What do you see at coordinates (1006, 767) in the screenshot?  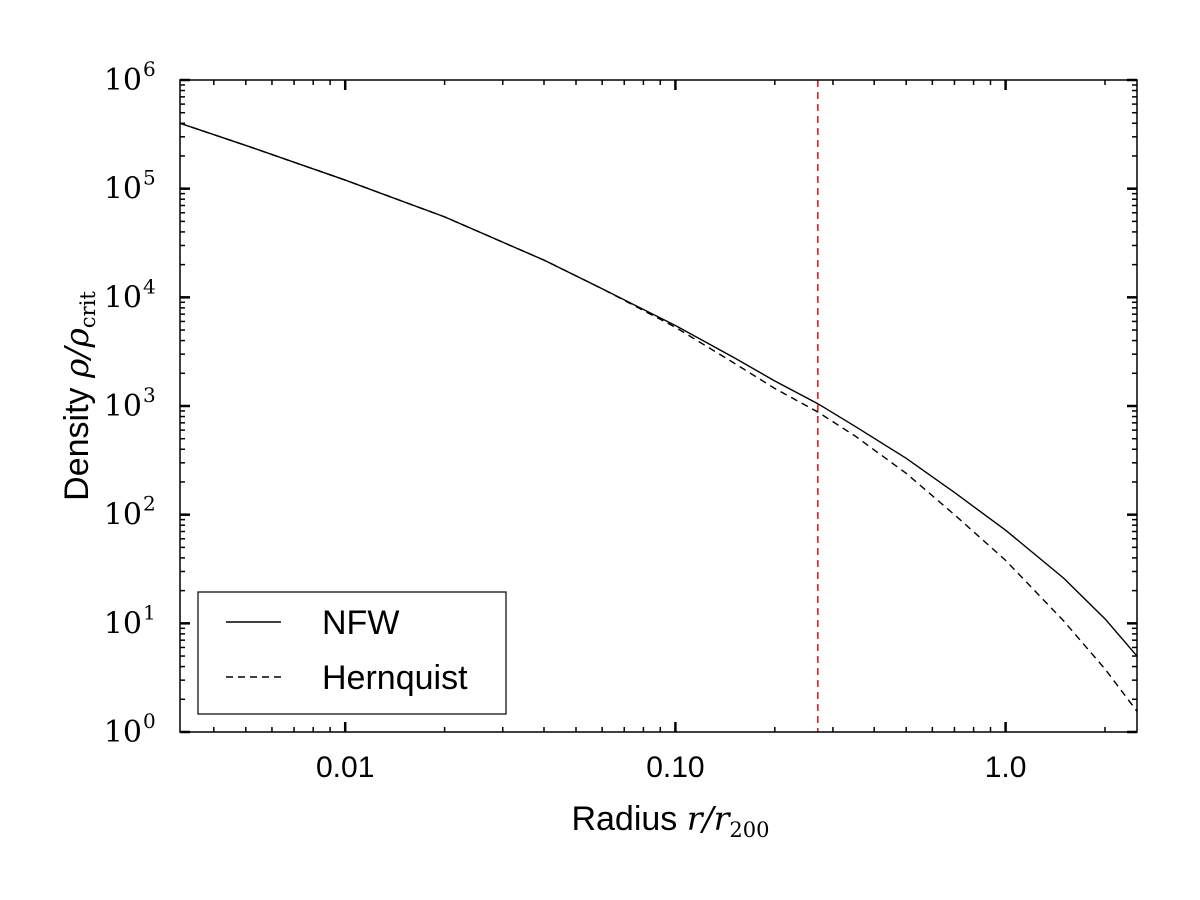 I see `x-tick-label: 1.0` at bounding box center [1006, 767].